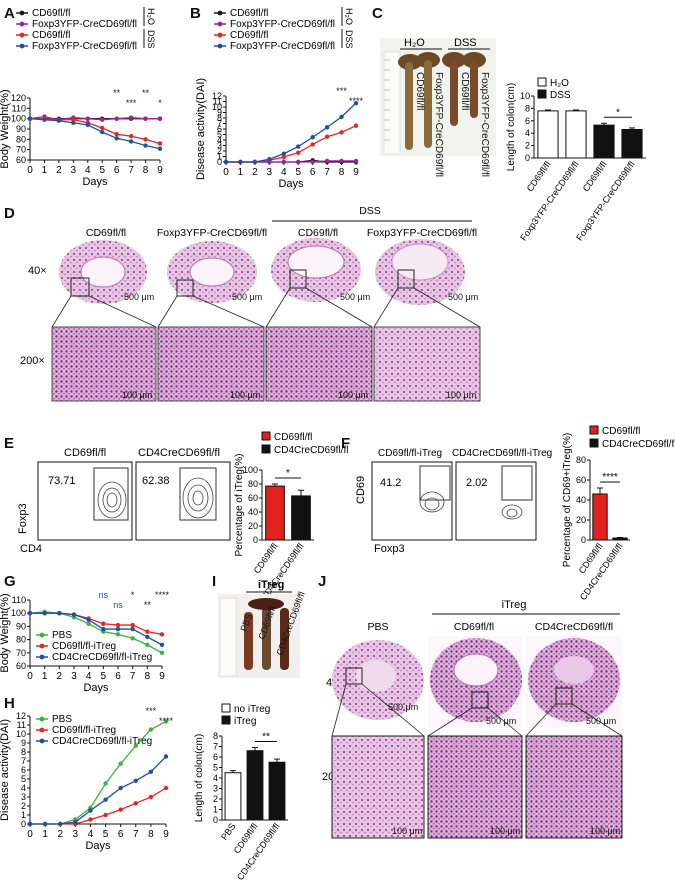  Describe the element at coordinates (349, 16) in the screenshot. I see `legend-group-B: H₂O` at that location.